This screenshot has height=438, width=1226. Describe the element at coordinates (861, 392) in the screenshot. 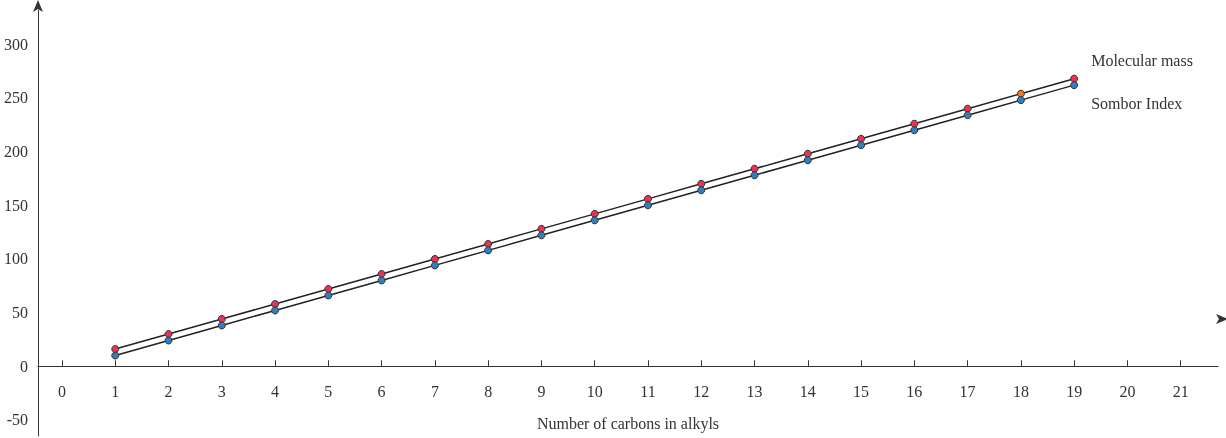

I see `x-tick-label: 15` at that location.